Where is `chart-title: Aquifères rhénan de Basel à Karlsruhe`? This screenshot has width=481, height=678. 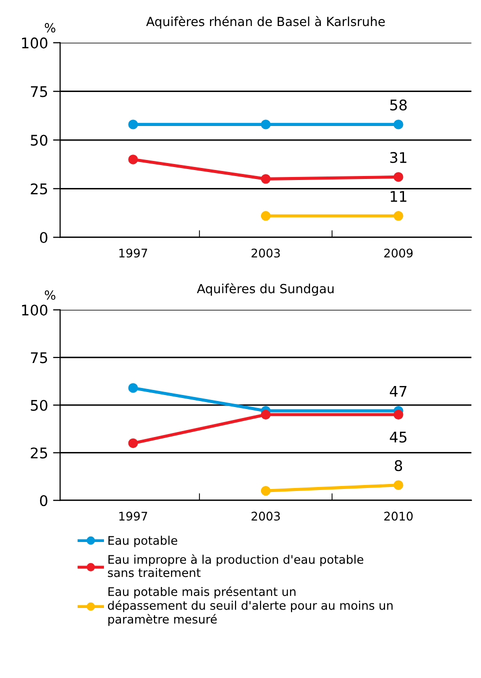
chart-title: Aquifères rhénan de Basel à Karlsruhe is located at coordinates (265, 22).